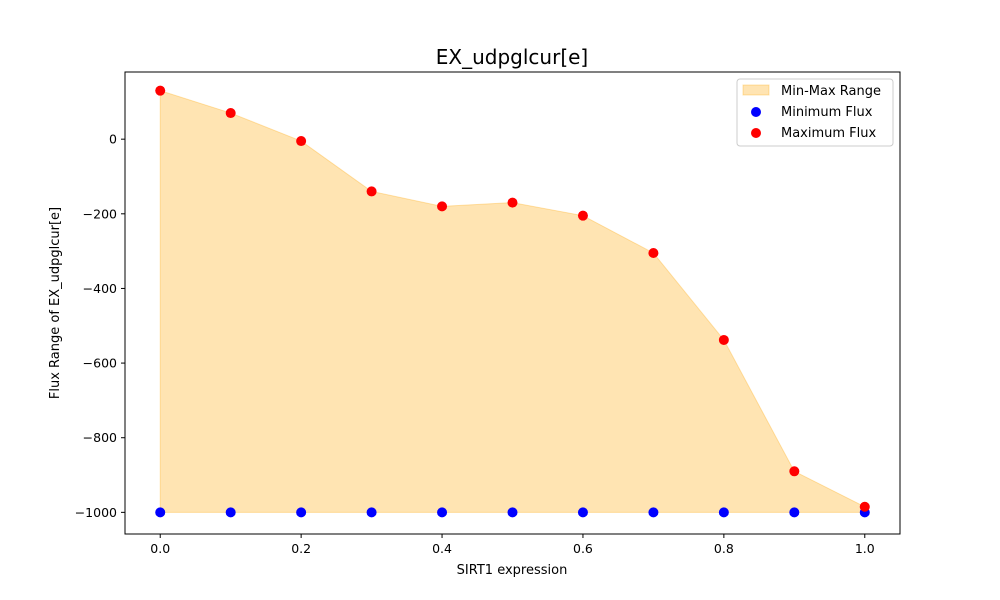 The width and height of the screenshot is (1000, 600). Describe the element at coordinates (100, 437) in the screenshot. I see `y-tick-label: −800` at that location.